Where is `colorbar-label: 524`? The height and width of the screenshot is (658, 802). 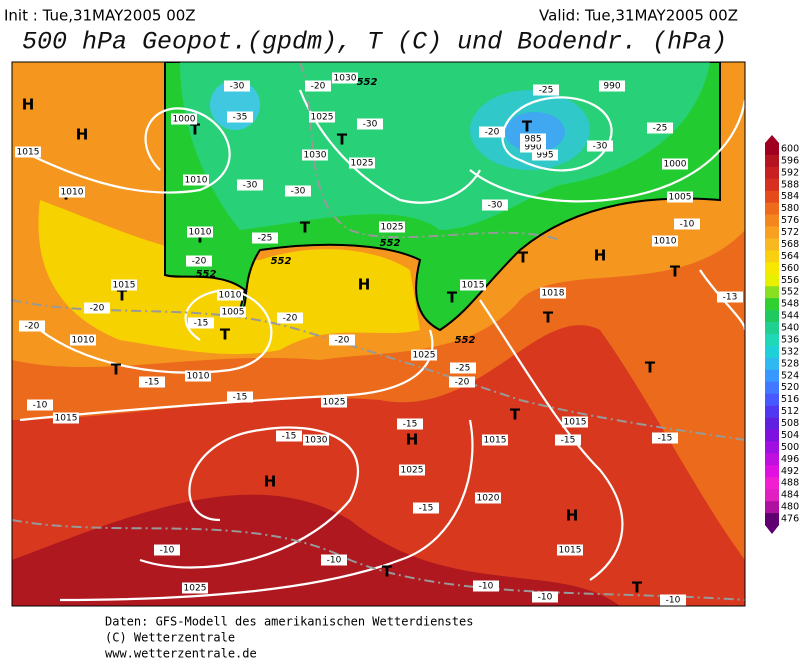 colorbar-label: 524 is located at coordinates (790, 375).